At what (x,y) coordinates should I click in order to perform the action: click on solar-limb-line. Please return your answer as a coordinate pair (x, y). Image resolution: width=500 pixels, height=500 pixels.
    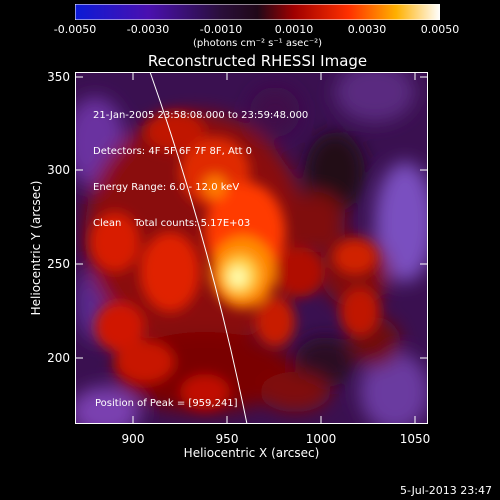
    Looking at the image, I should click on (198, 248).